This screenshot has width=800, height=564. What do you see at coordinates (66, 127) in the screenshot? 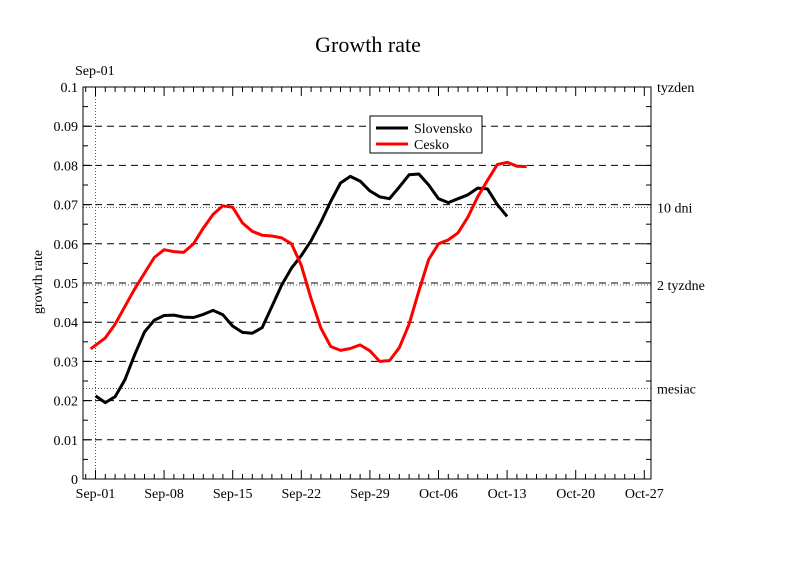
I see `y-tick-label: 0.09` at bounding box center [66, 127].